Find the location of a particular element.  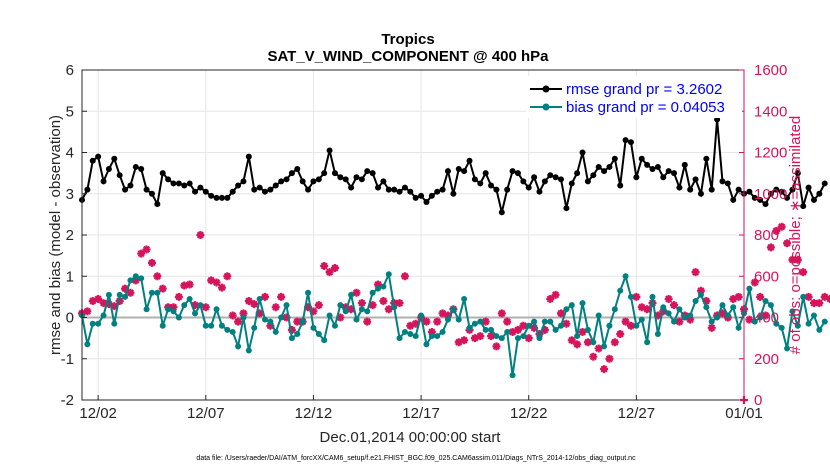

x-tick-label: 12/12 is located at coordinates (314, 413).